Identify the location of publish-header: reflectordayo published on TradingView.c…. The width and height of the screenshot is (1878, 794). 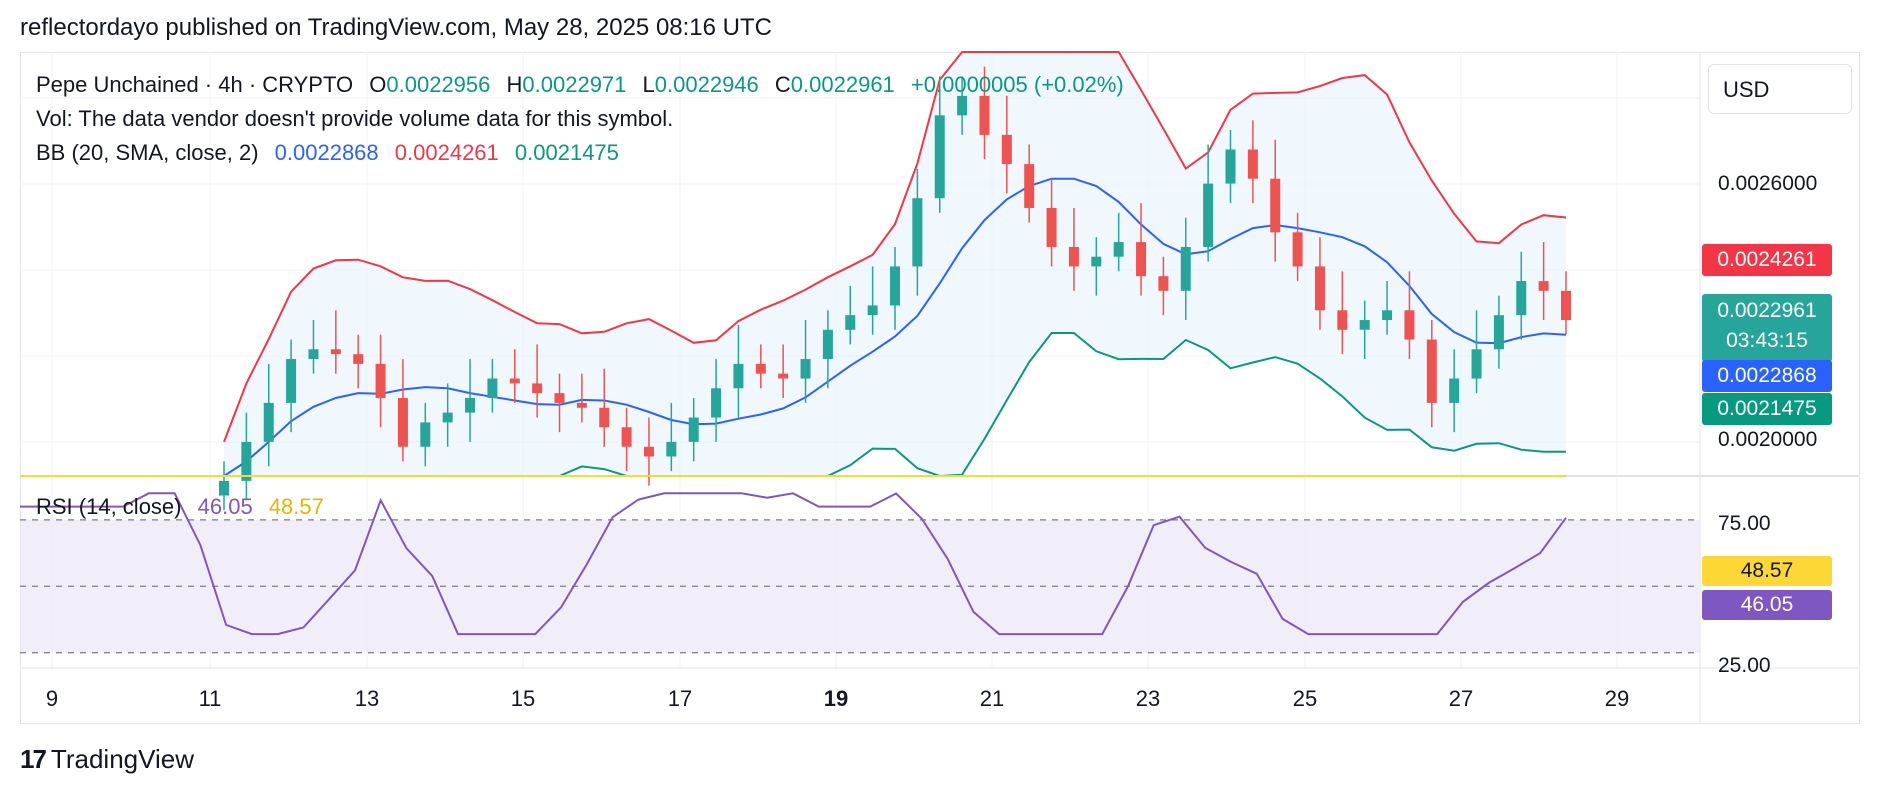
(396, 27).